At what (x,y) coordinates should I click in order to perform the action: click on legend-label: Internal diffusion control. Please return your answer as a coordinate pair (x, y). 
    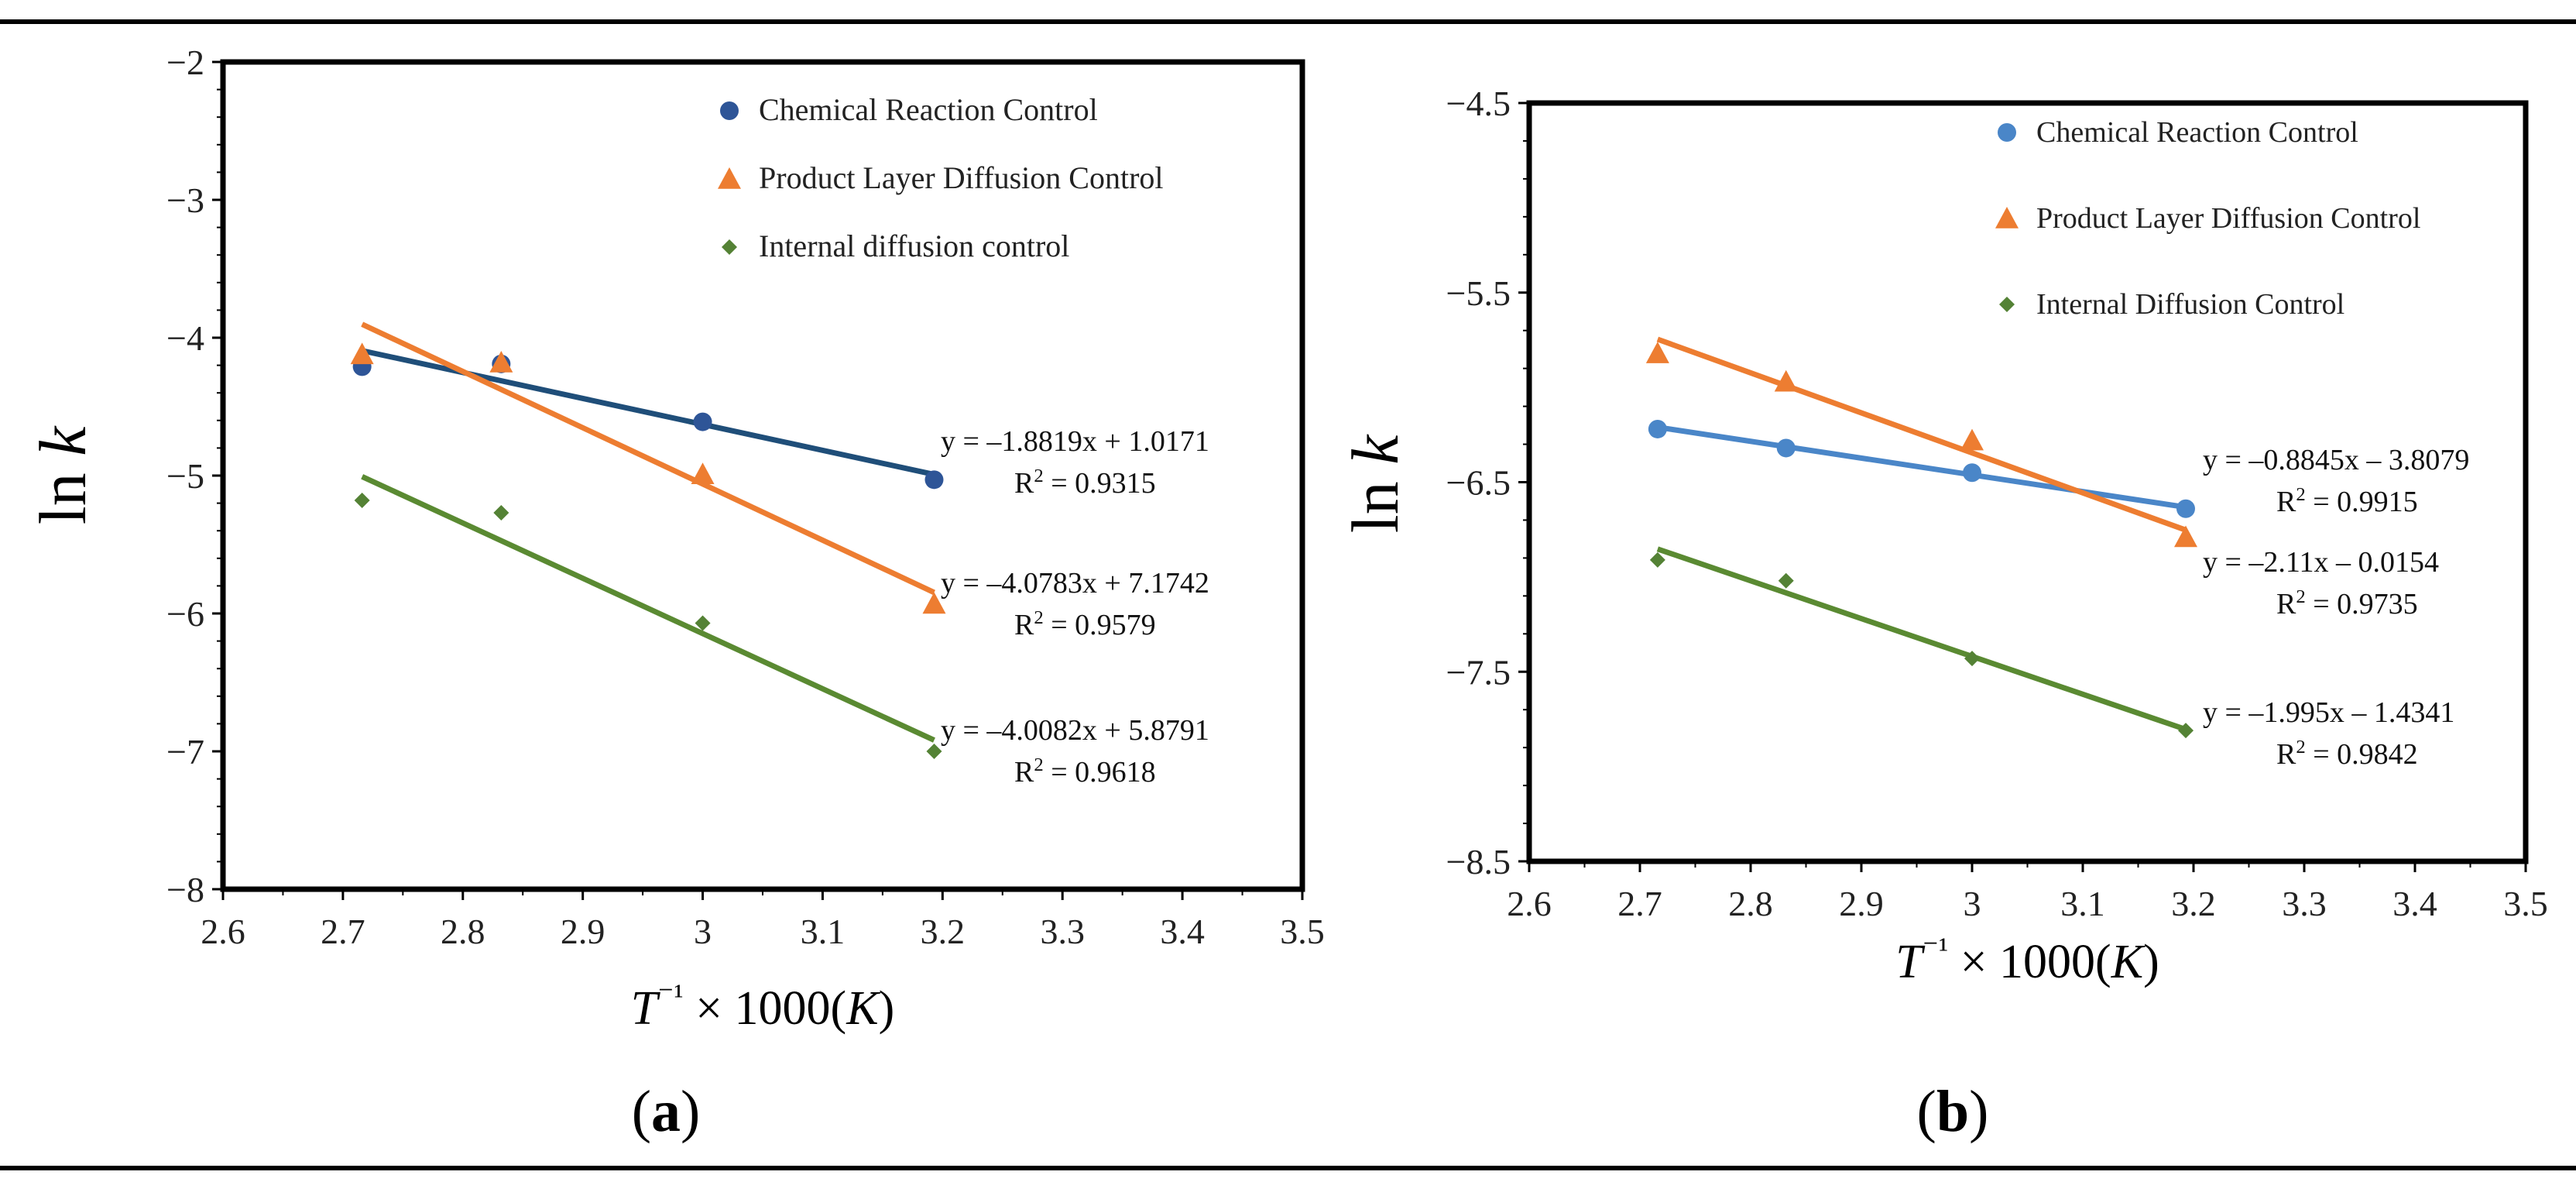
    Looking at the image, I should click on (914, 245).